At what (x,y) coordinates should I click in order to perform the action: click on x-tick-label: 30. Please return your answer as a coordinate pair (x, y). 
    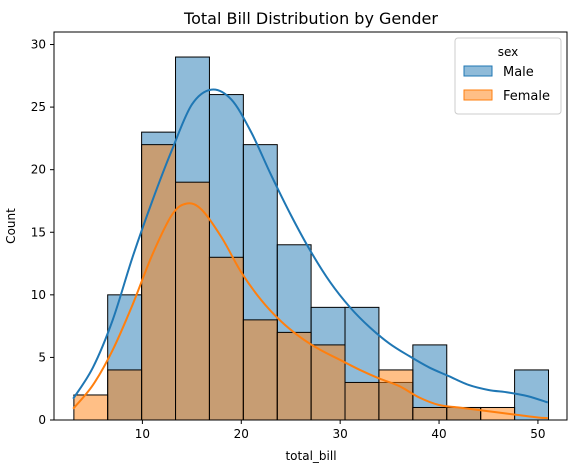
    Looking at the image, I should click on (340, 434).